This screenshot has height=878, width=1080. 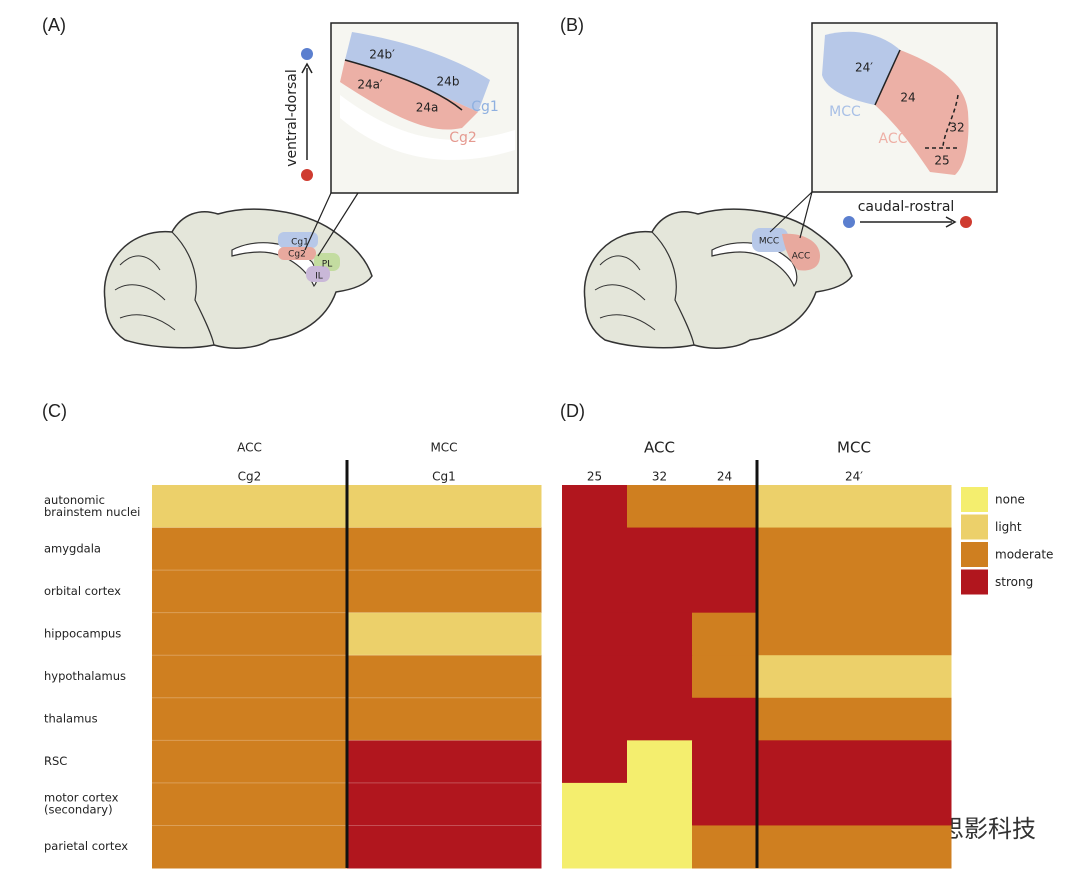 What do you see at coordinates (572, 25) in the screenshot?
I see `panel-label: (B)` at bounding box center [572, 25].